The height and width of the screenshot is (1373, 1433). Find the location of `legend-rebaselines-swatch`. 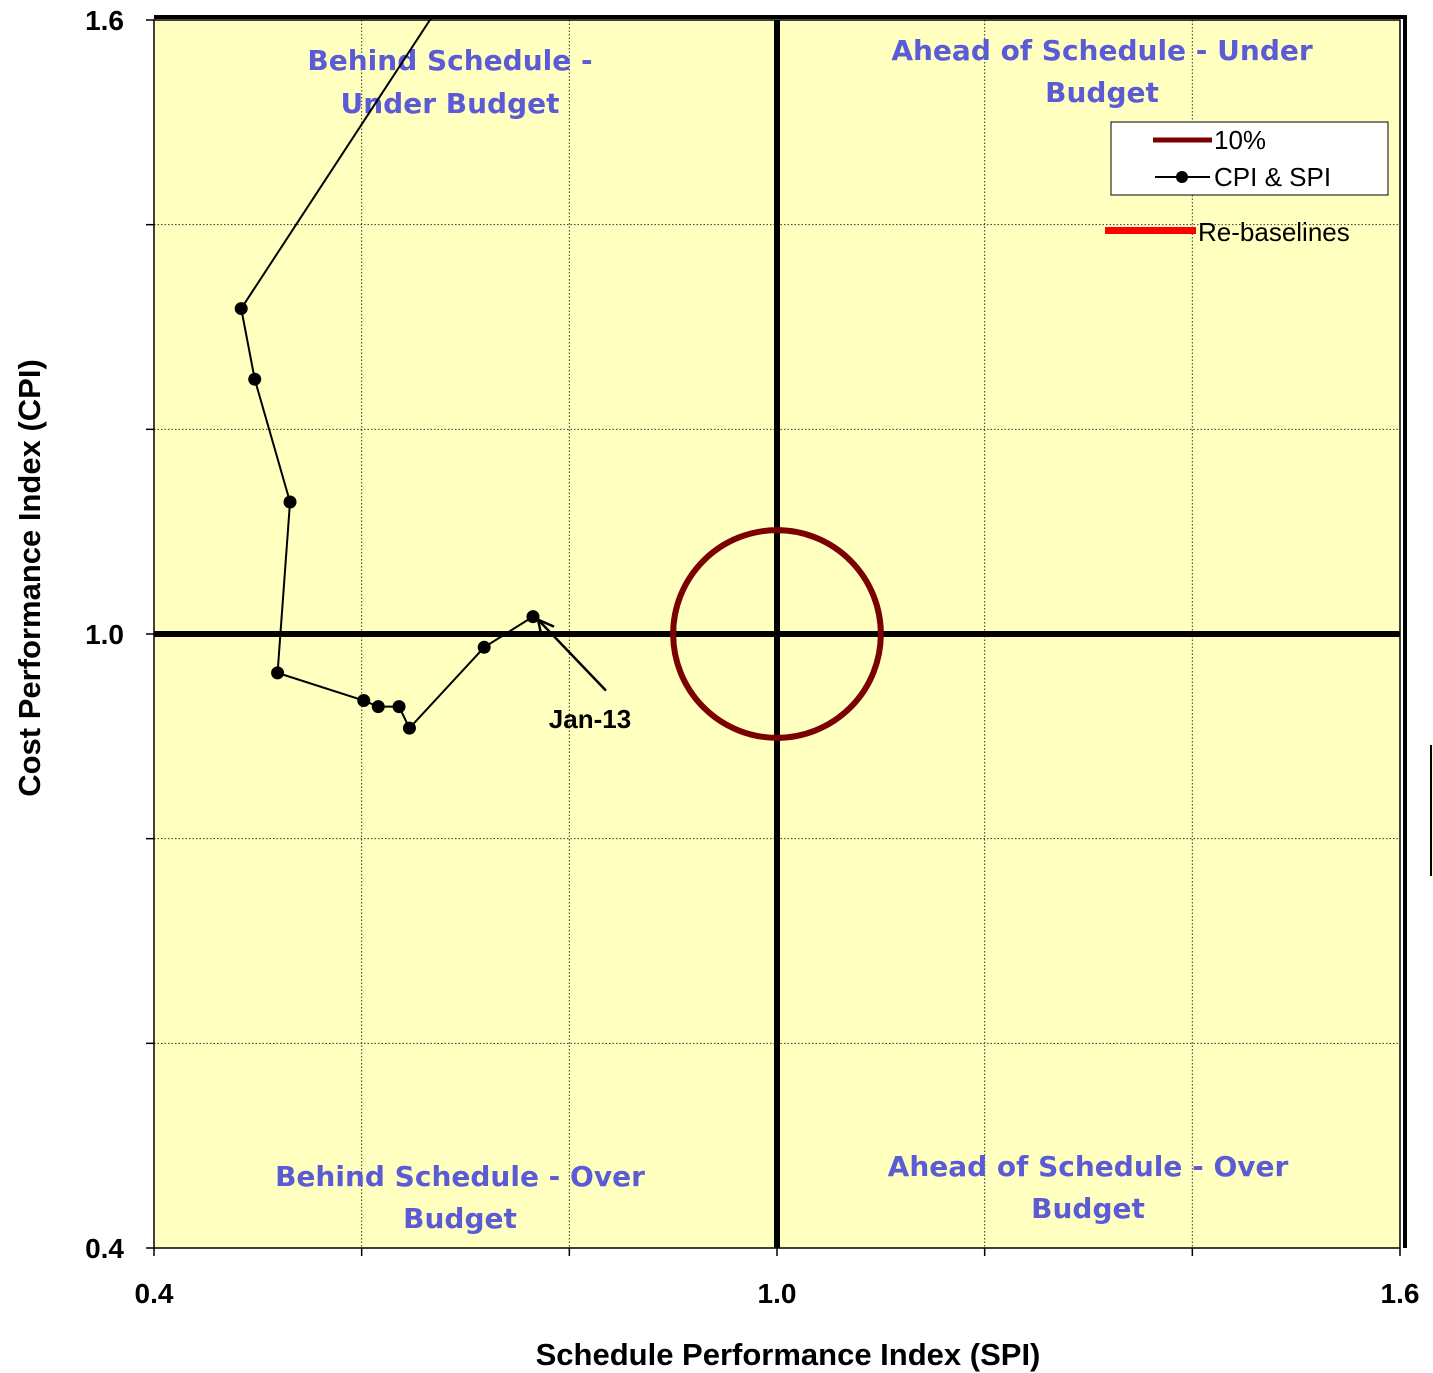

legend-rebaselines-swatch is located at coordinates (1150, 230).